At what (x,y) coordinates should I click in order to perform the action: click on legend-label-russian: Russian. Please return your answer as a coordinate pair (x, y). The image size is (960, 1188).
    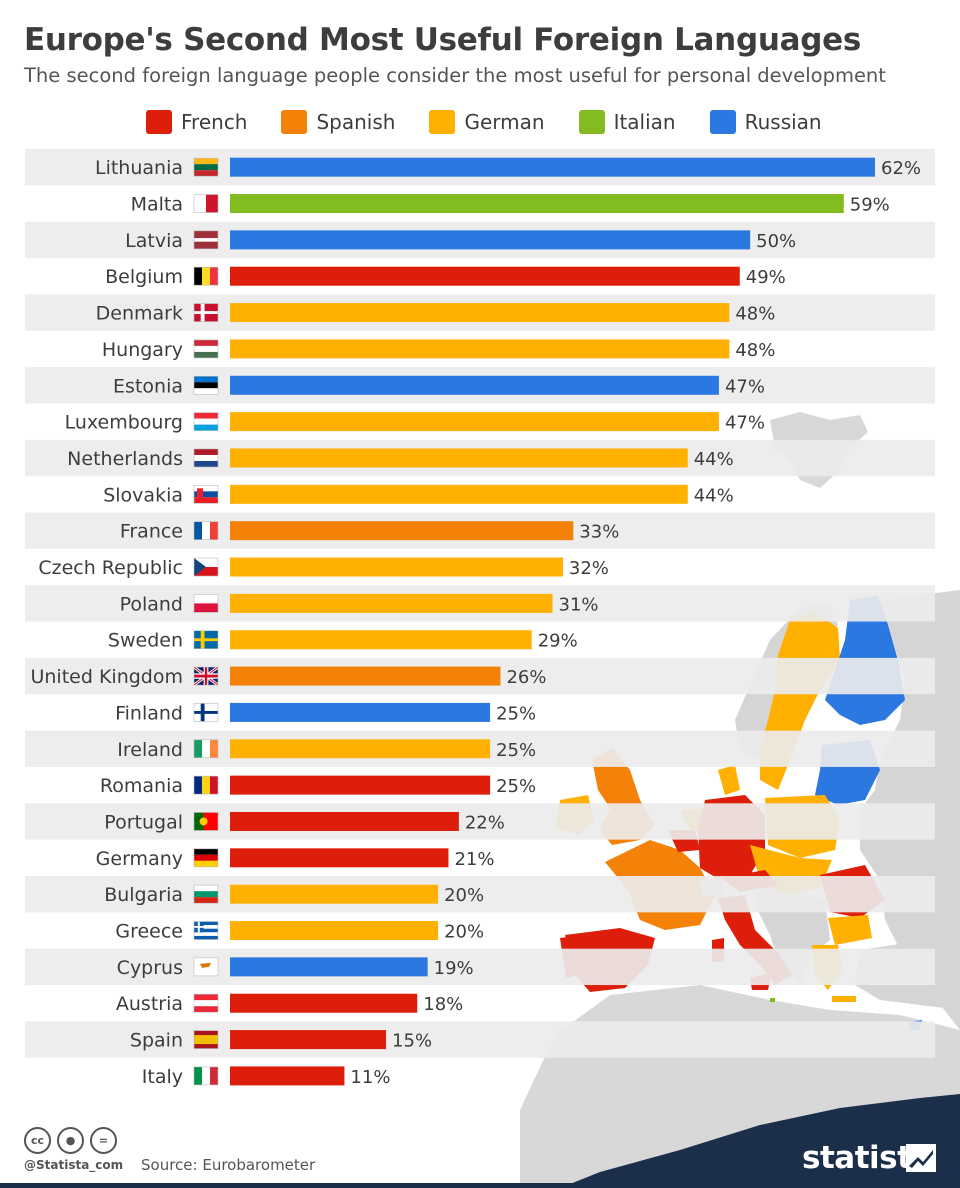
    Looking at the image, I should click on (783, 122).